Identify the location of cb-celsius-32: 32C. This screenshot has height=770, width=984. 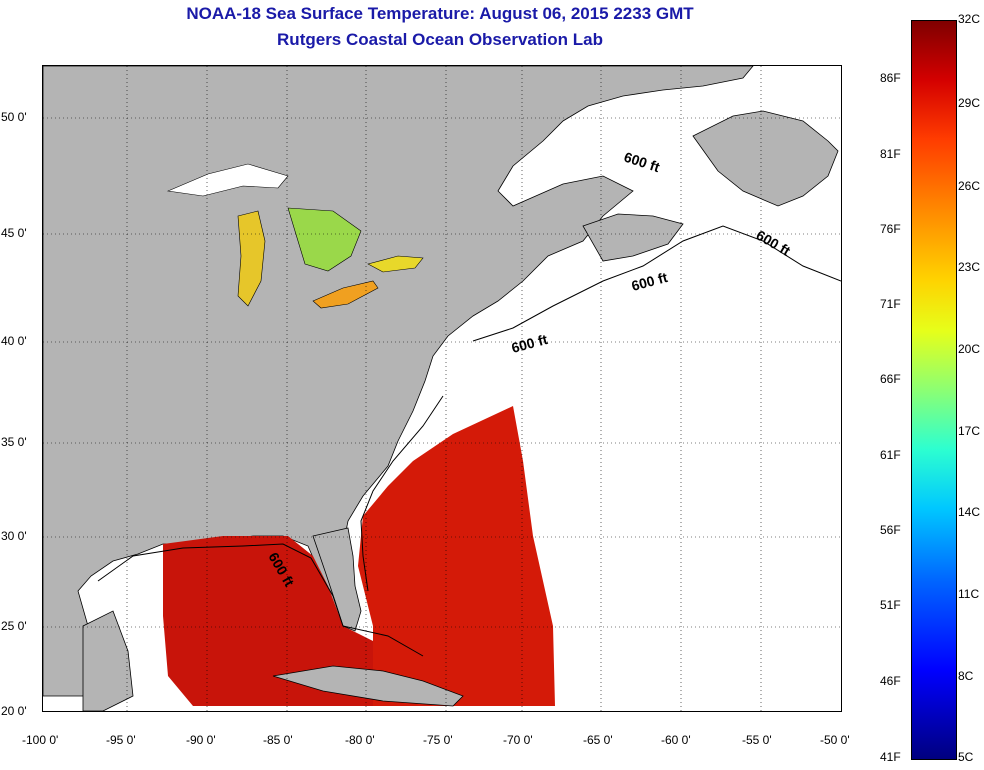
(969, 19).